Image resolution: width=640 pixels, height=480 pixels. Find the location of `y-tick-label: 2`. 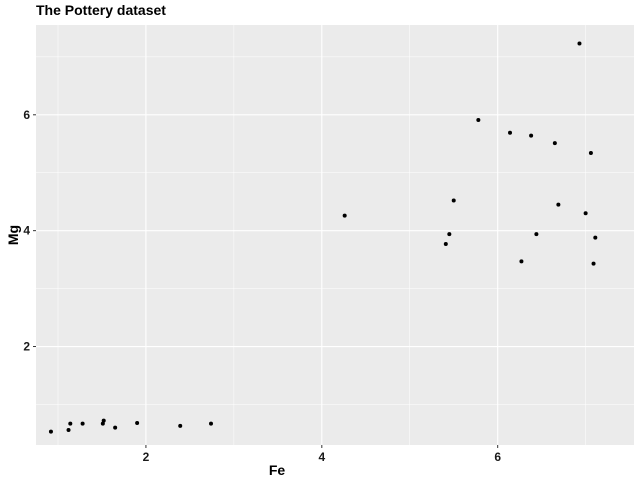

y-tick-label: 2 is located at coordinates (26, 347).